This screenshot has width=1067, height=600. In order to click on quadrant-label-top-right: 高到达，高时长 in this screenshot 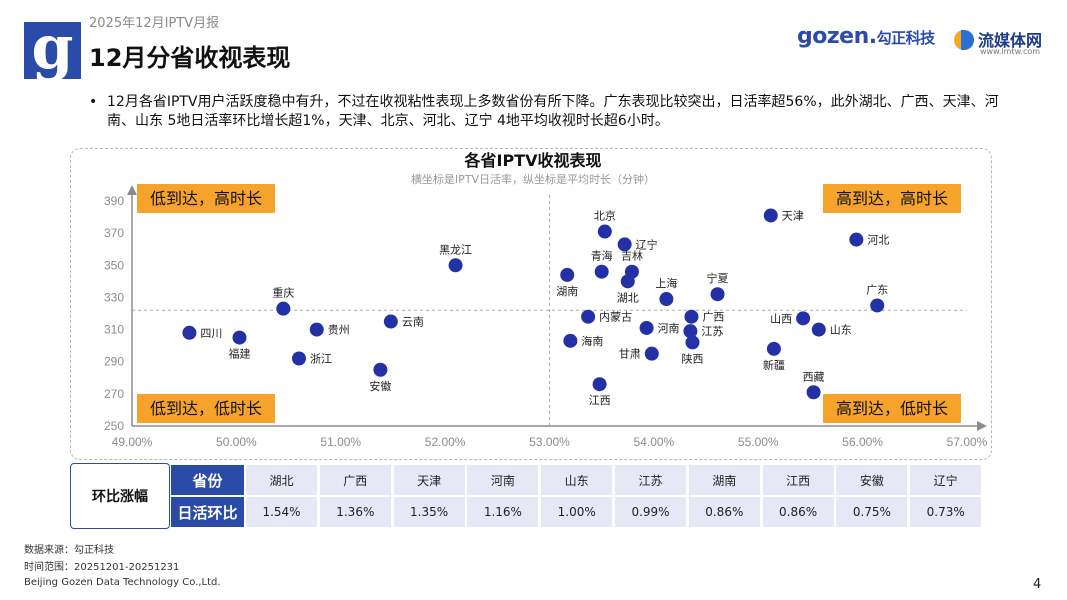, I will do `click(892, 198)`.